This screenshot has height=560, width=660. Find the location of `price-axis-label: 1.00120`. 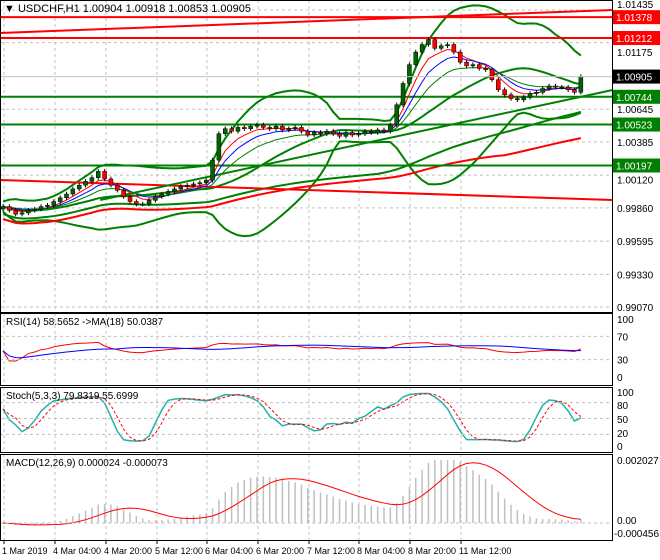

price-axis-label: 1.00120 is located at coordinates (635, 180).